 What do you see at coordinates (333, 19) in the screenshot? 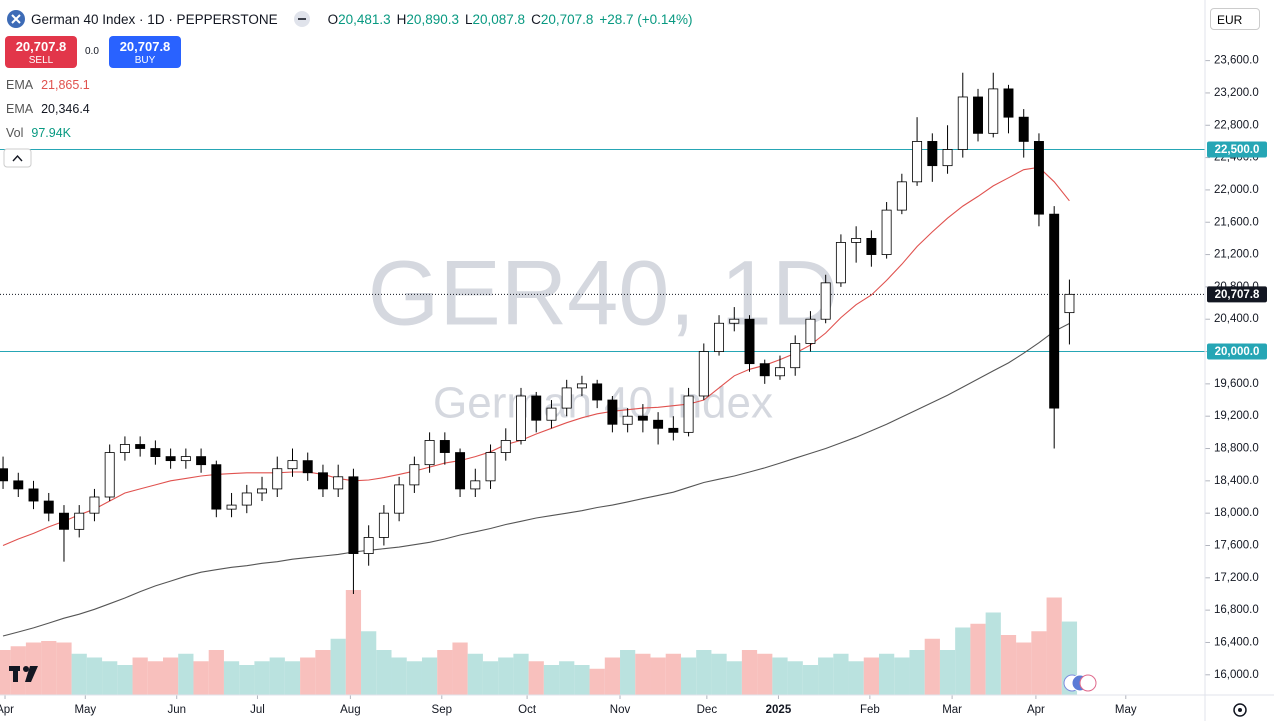
I see `ohlc-key: O` at bounding box center [333, 19].